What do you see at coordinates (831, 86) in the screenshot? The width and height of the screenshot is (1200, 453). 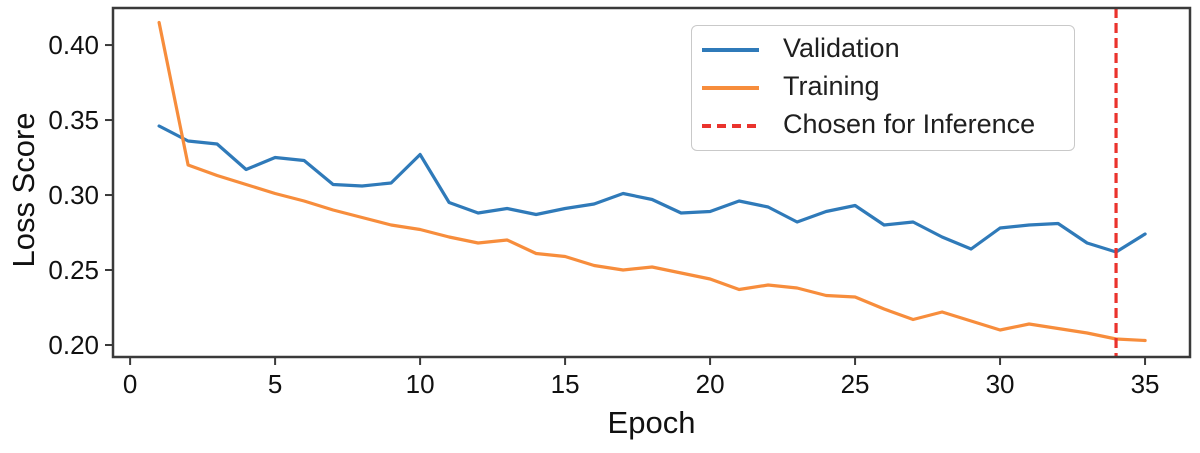 I see `legend-label-training: Training` at bounding box center [831, 86].